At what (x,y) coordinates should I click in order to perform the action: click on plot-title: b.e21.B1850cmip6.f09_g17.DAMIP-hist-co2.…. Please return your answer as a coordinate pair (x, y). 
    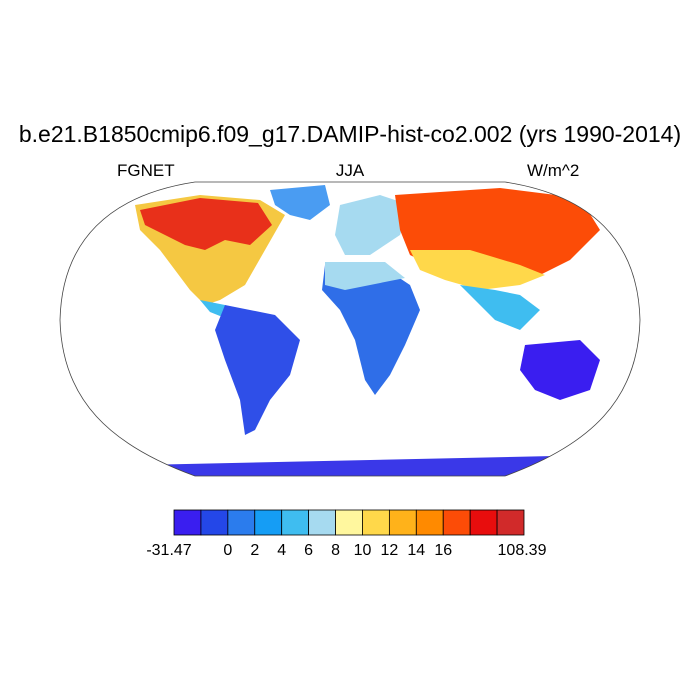
    Looking at the image, I should click on (350, 134).